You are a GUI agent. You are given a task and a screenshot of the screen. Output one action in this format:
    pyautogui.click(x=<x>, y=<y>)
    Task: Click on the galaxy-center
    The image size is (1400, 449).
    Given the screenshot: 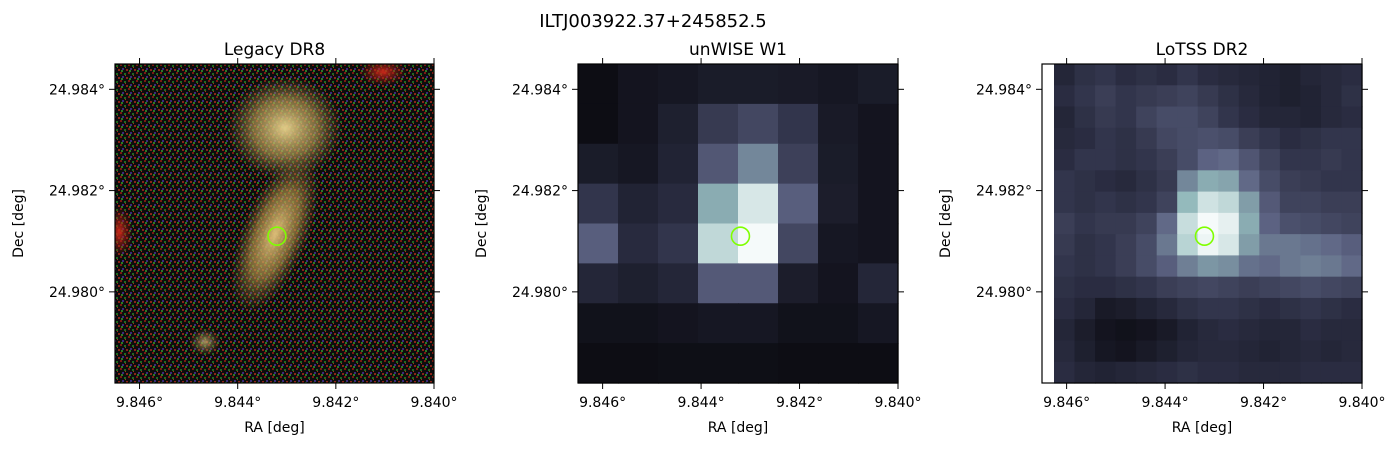 What is the action you would take?
    pyautogui.click(x=275, y=234)
    